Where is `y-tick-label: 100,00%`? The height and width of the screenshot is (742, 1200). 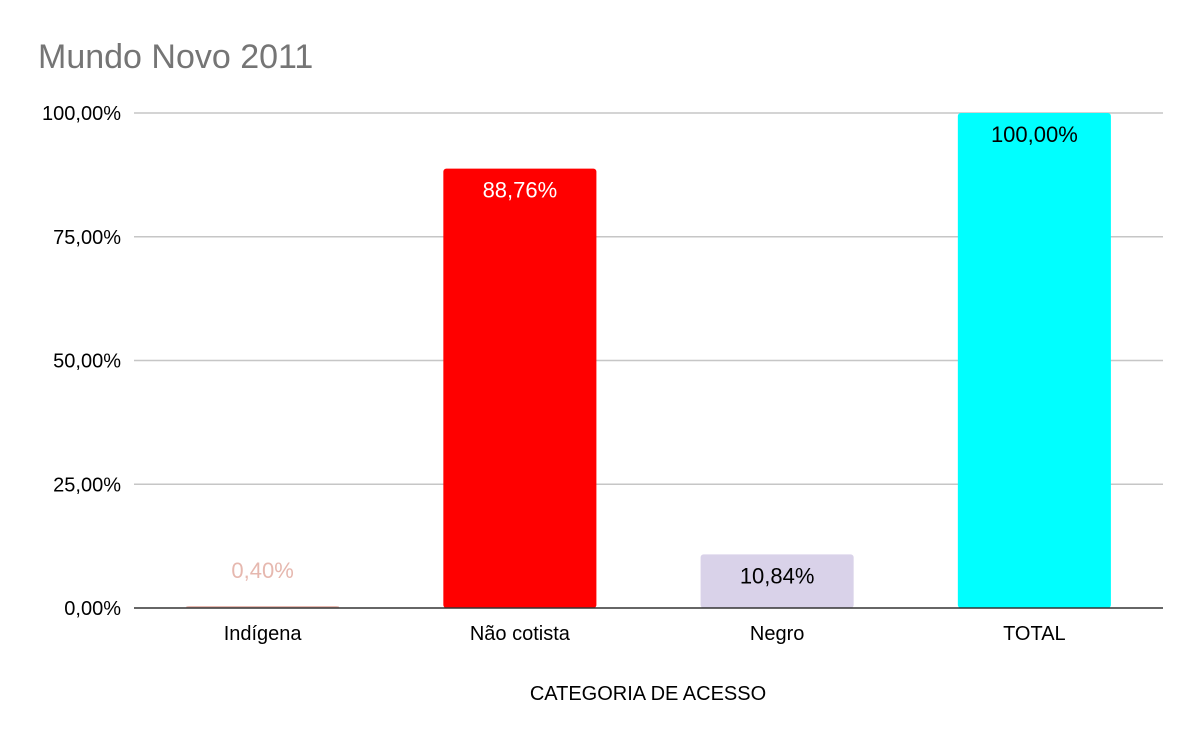 y-tick-label: 100,00% is located at coordinates (81, 114).